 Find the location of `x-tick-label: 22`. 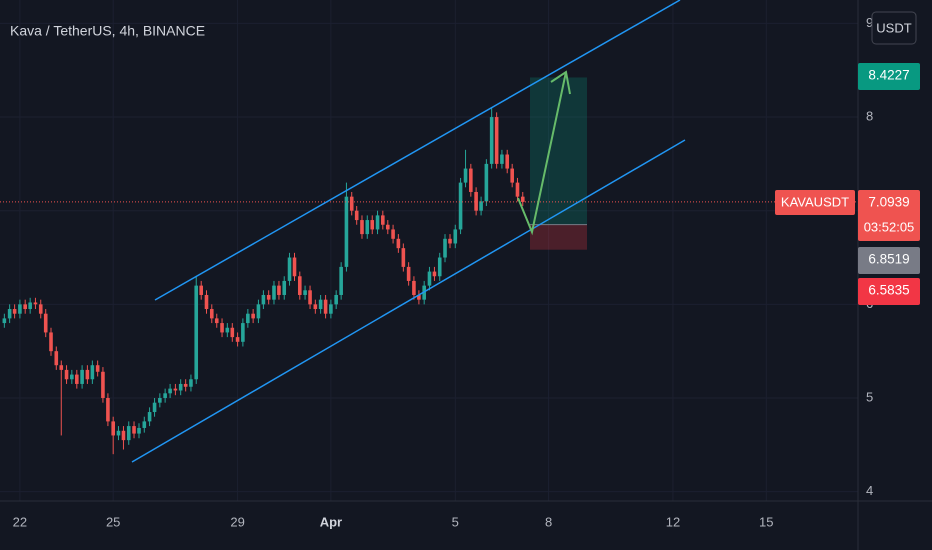

x-tick-label: 22 is located at coordinates (20, 521).